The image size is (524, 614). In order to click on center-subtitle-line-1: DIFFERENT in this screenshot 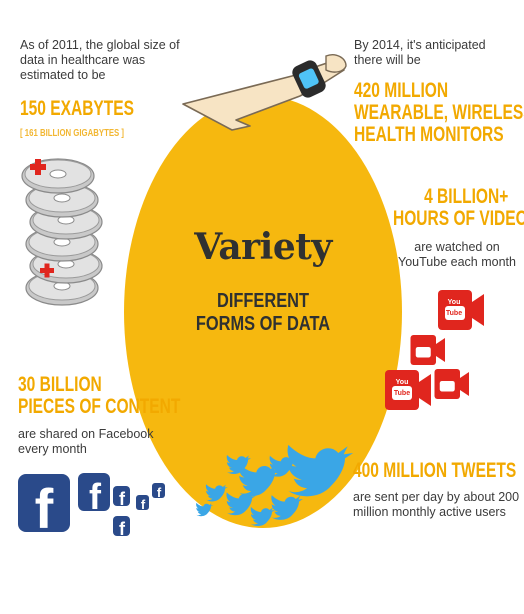, I will do `click(263, 301)`.